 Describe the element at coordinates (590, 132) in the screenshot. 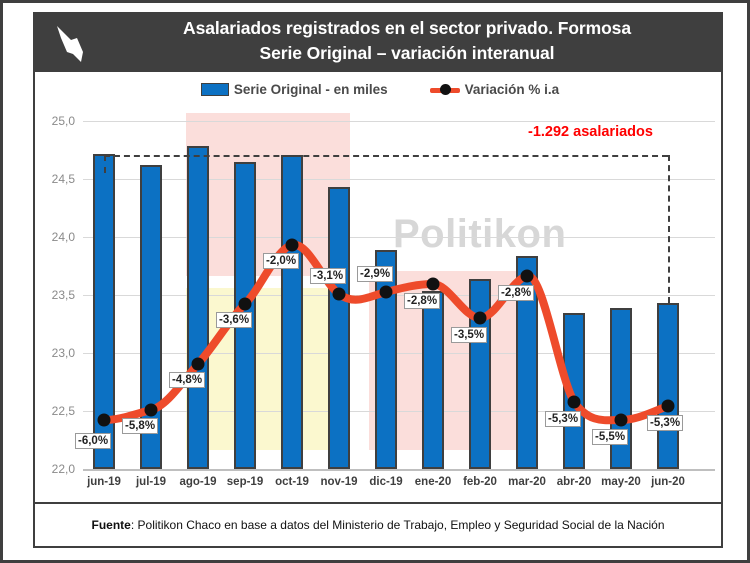

I see `annotation-label: -1.292 asalariados` at that location.